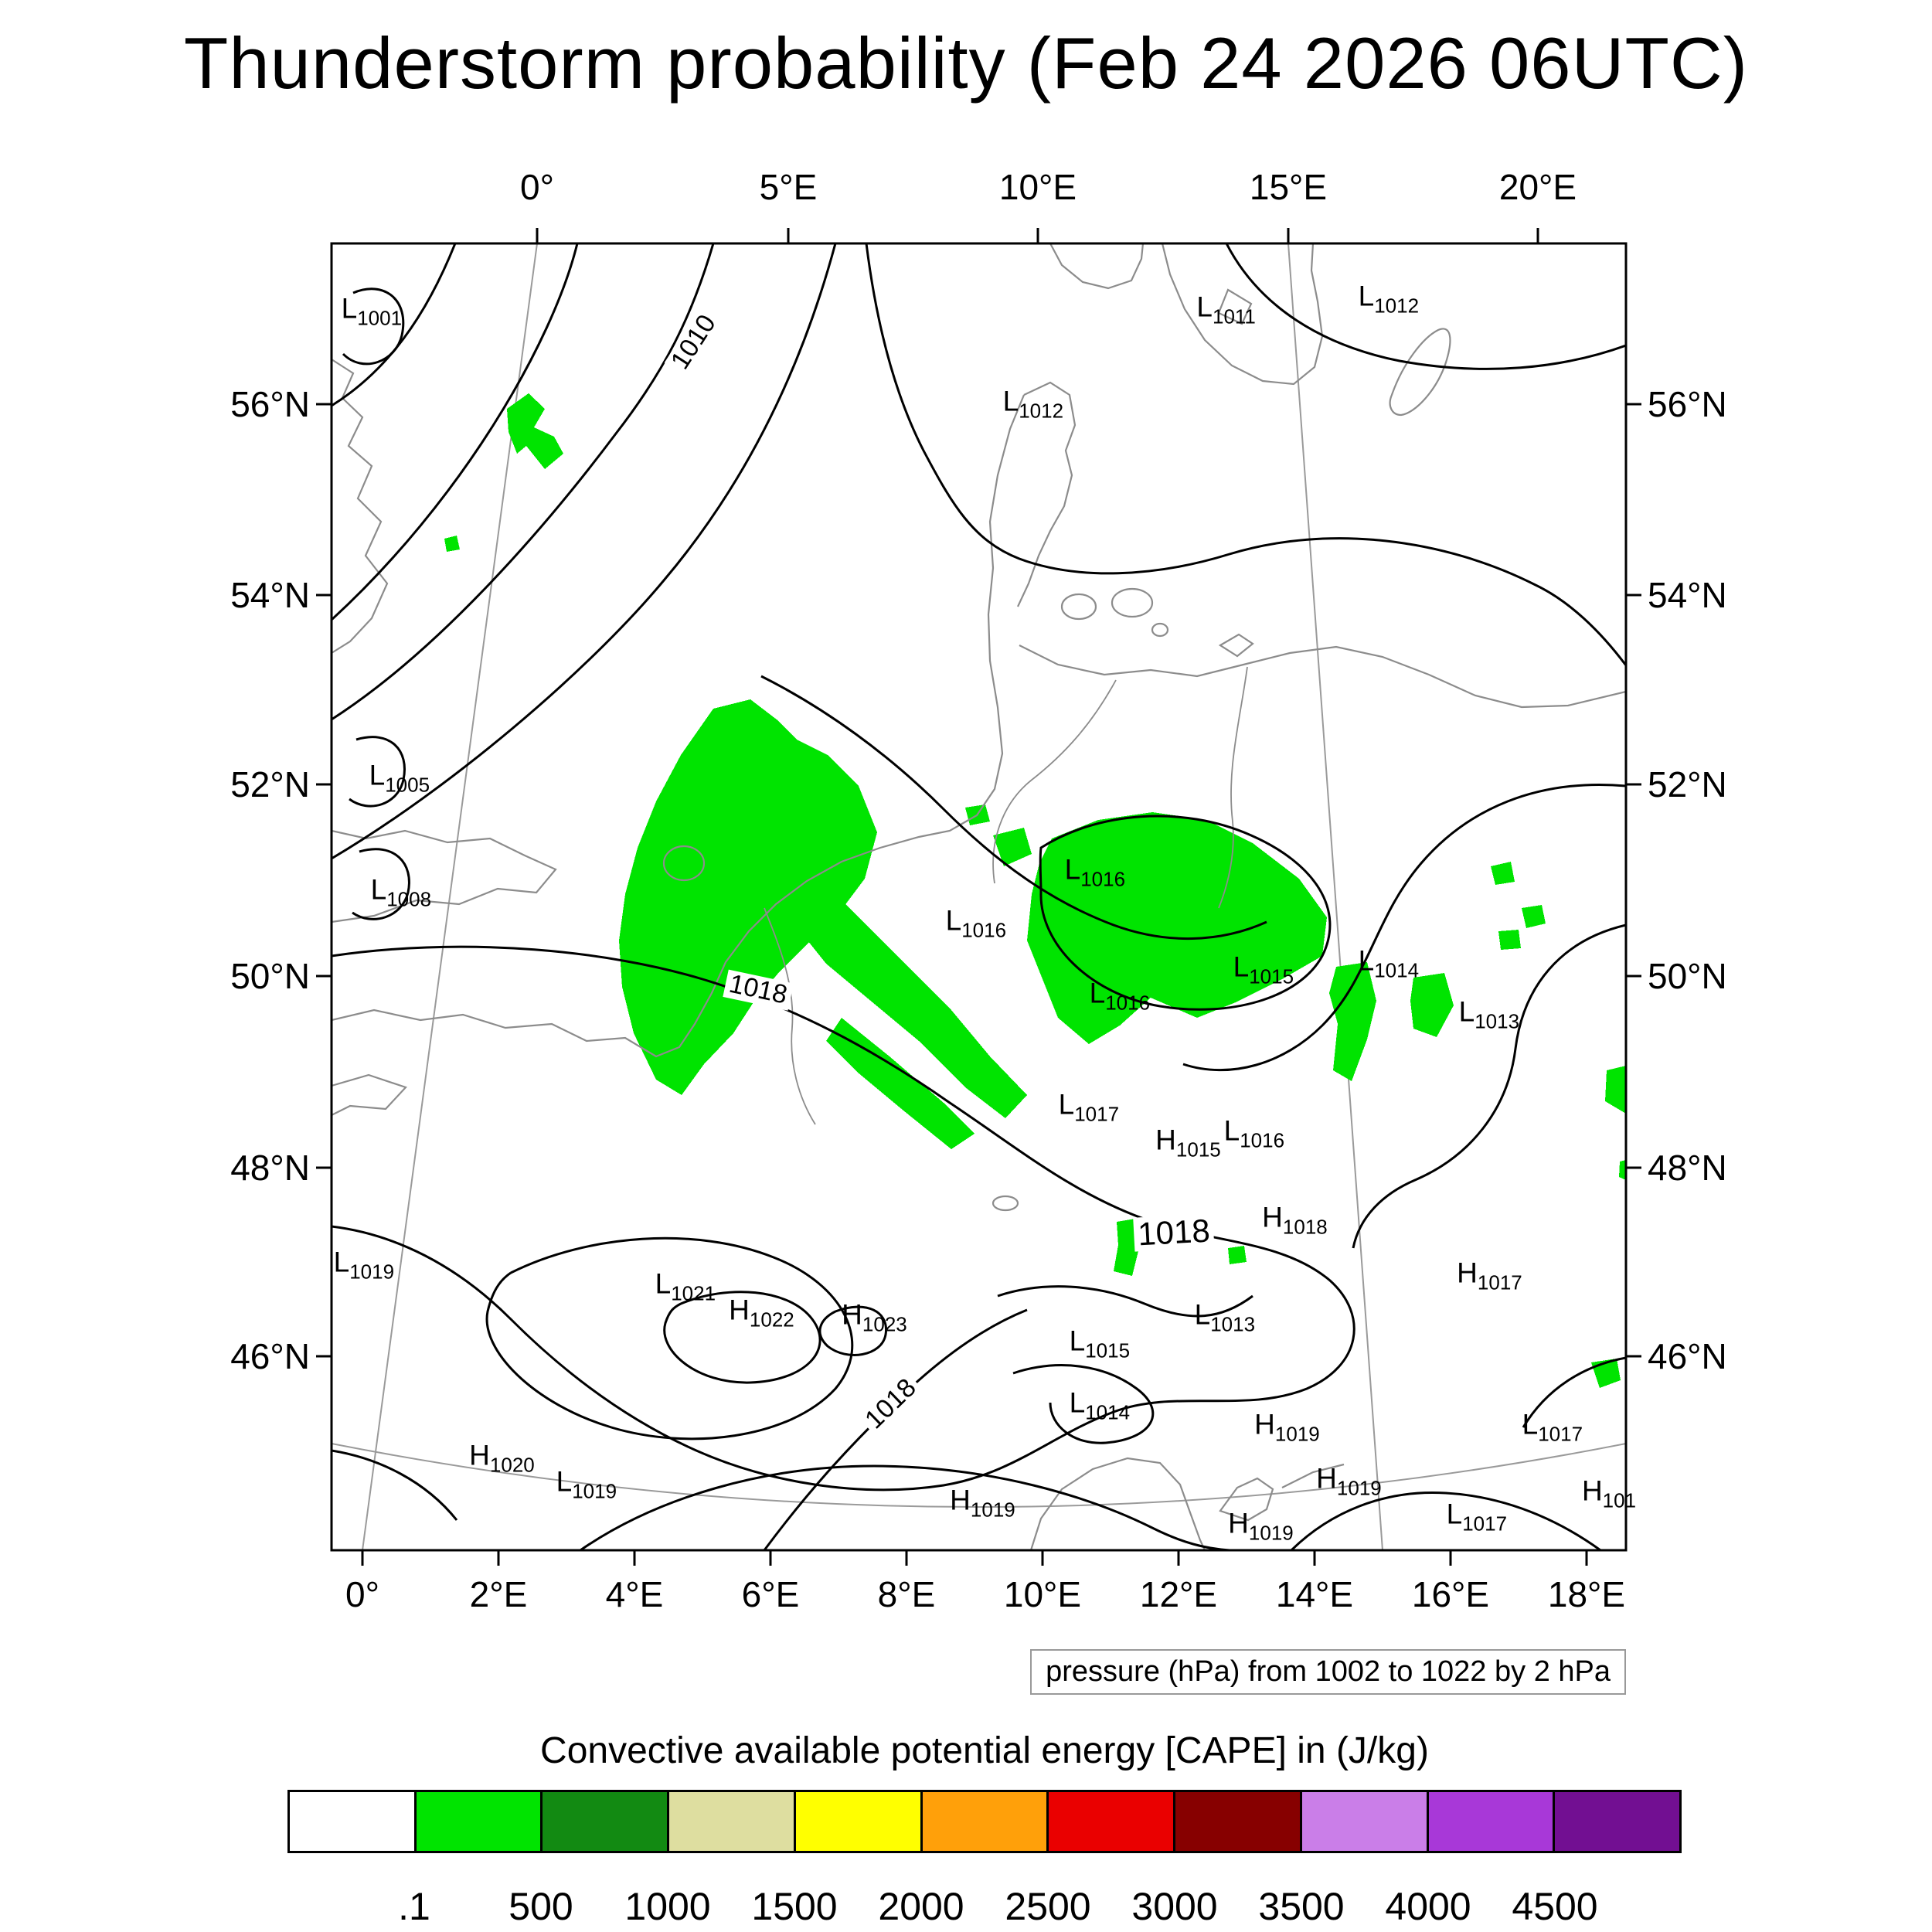 This screenshot has width=1932, height=1932. I want to click on pressure-center-label: H1020, so click(502, 1458).